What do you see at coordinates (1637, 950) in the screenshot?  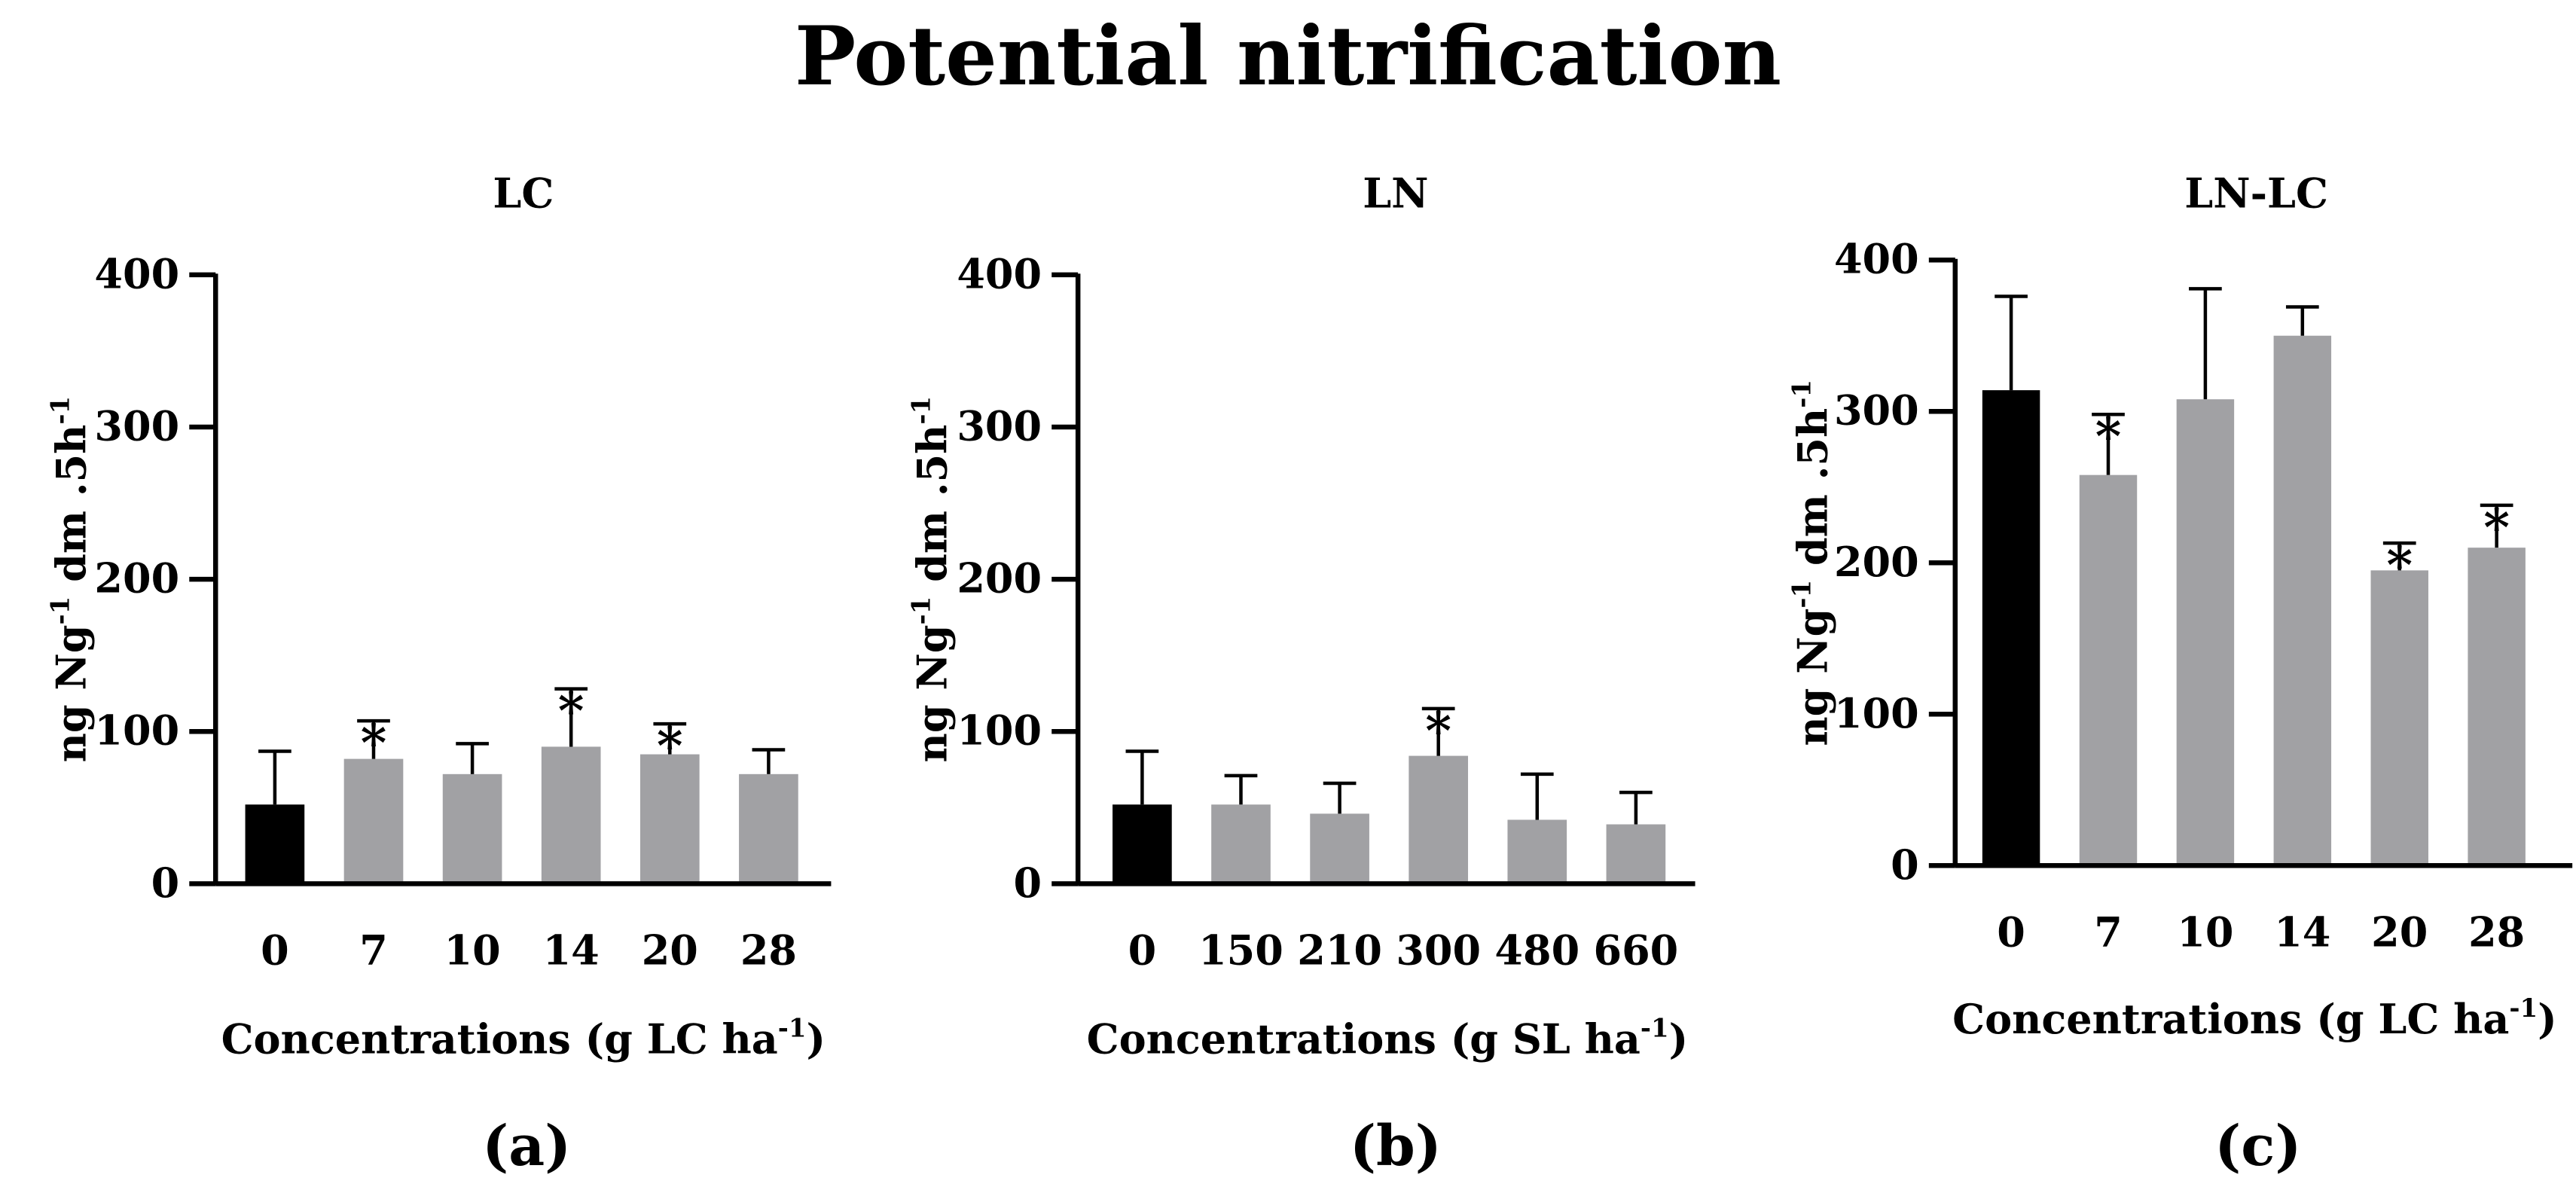 I see `x-tick-label: 660` at bounding box center [1637, 950].